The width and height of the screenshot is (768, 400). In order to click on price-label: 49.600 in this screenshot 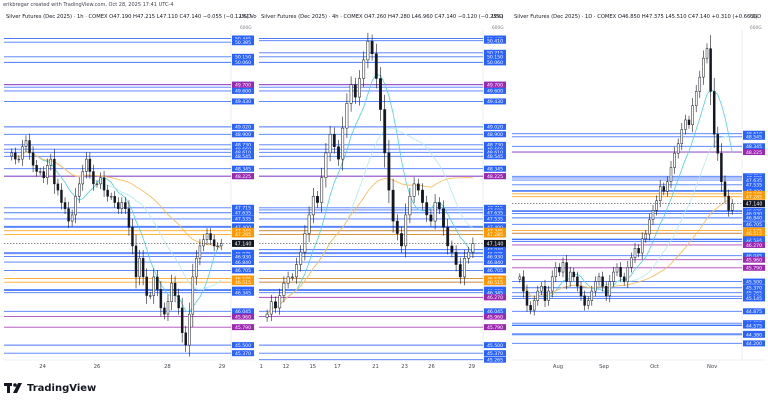, I will do `click(243, 92)`.